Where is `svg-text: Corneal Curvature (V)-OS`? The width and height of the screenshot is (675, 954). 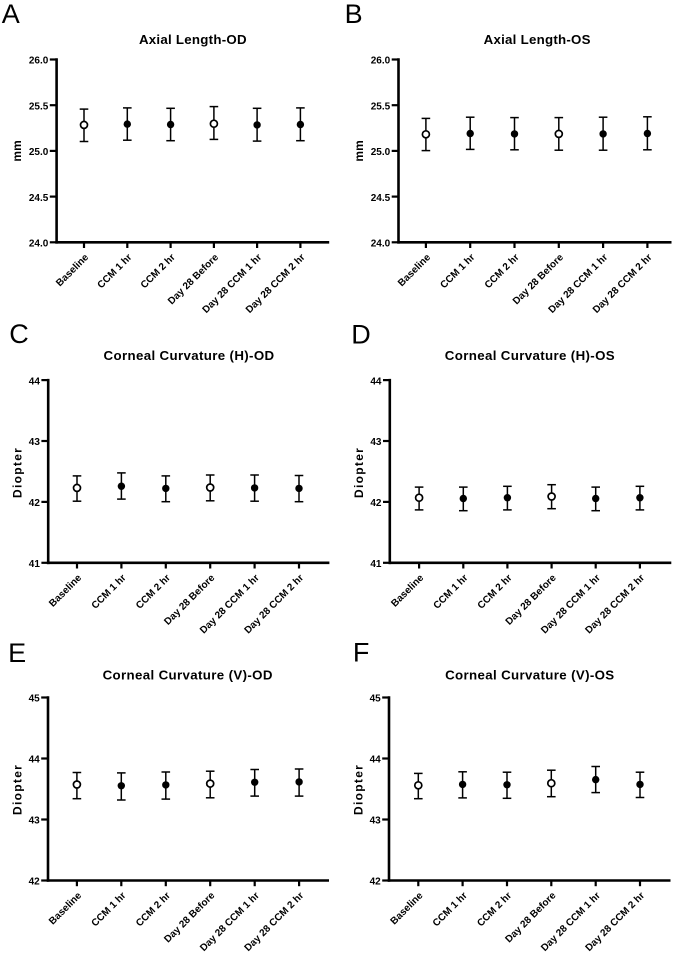
svg-text: Corneal Curvature (V)-OS is located at coordinates (529, 674).